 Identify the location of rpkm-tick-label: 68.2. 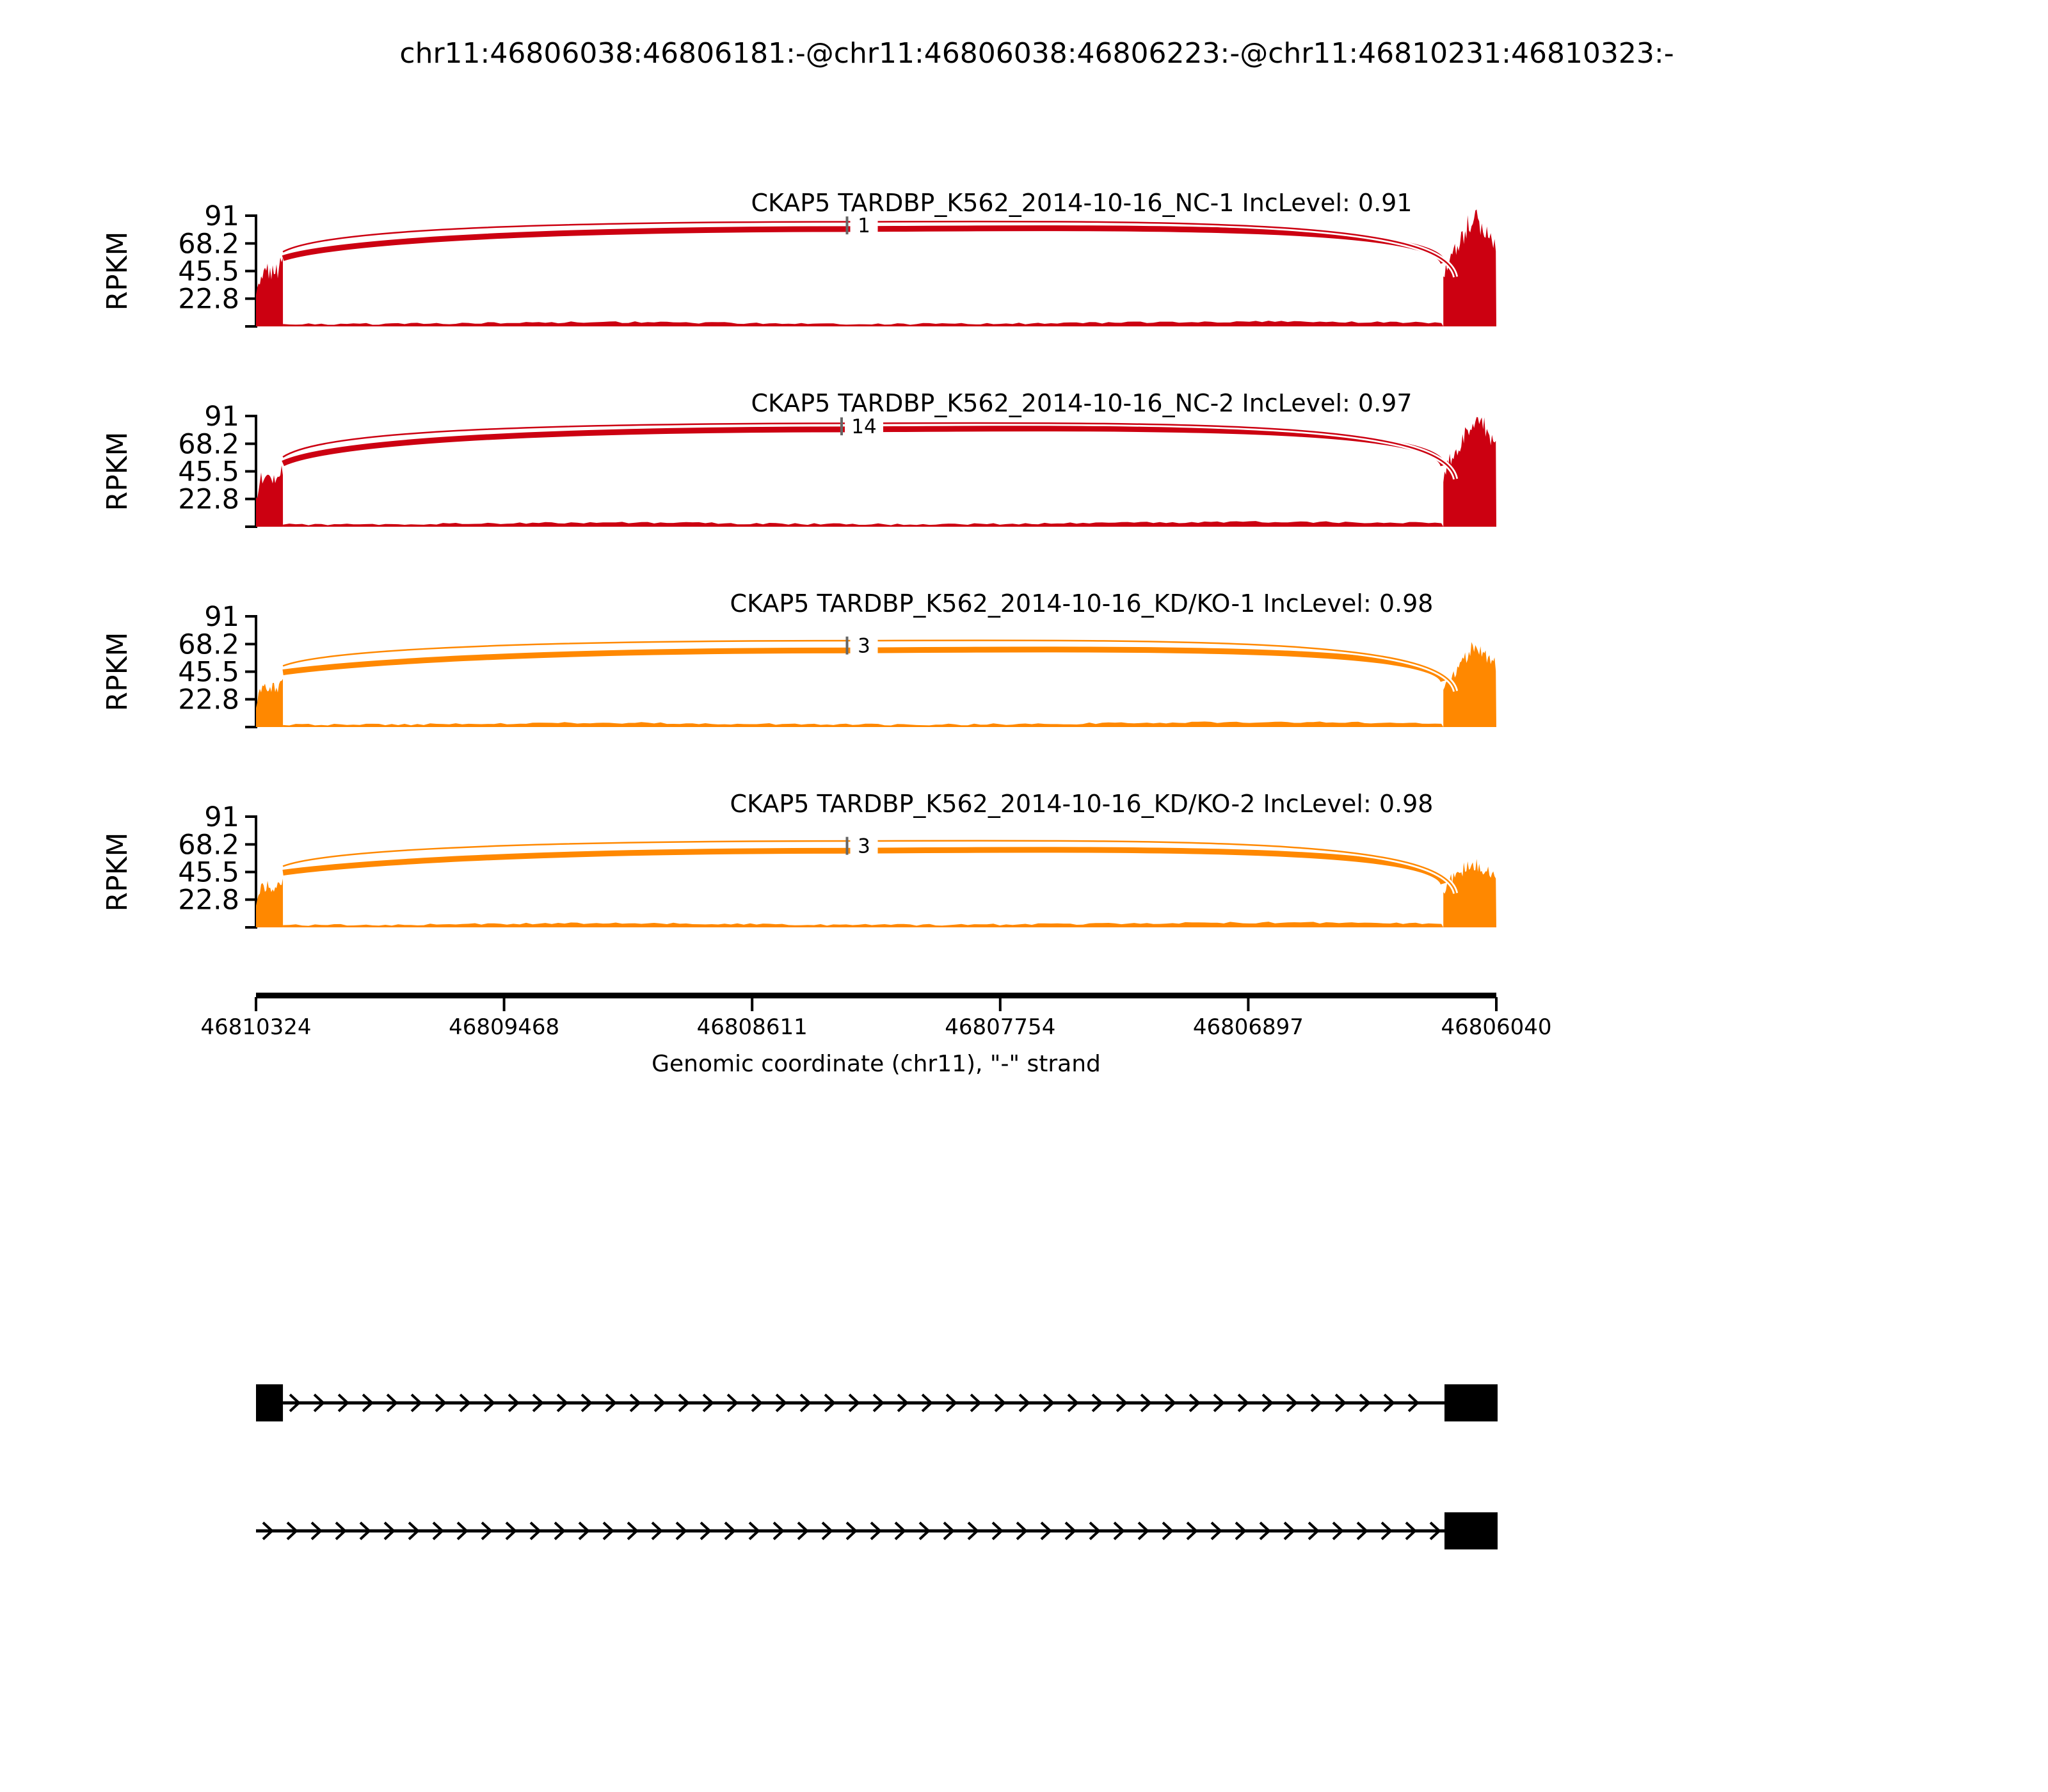
(208, 444).